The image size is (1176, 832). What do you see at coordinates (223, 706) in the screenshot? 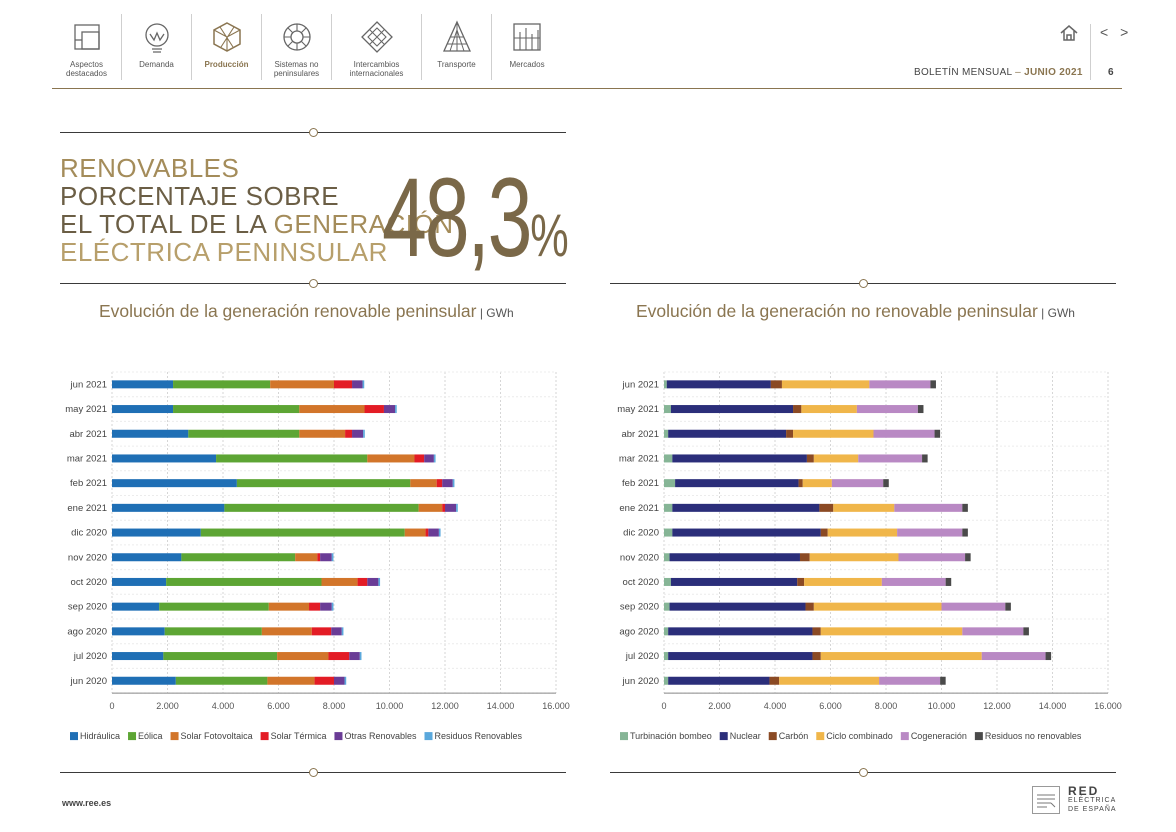
I see `x-tick-label: 4.000` at bounding box center [223, 706].